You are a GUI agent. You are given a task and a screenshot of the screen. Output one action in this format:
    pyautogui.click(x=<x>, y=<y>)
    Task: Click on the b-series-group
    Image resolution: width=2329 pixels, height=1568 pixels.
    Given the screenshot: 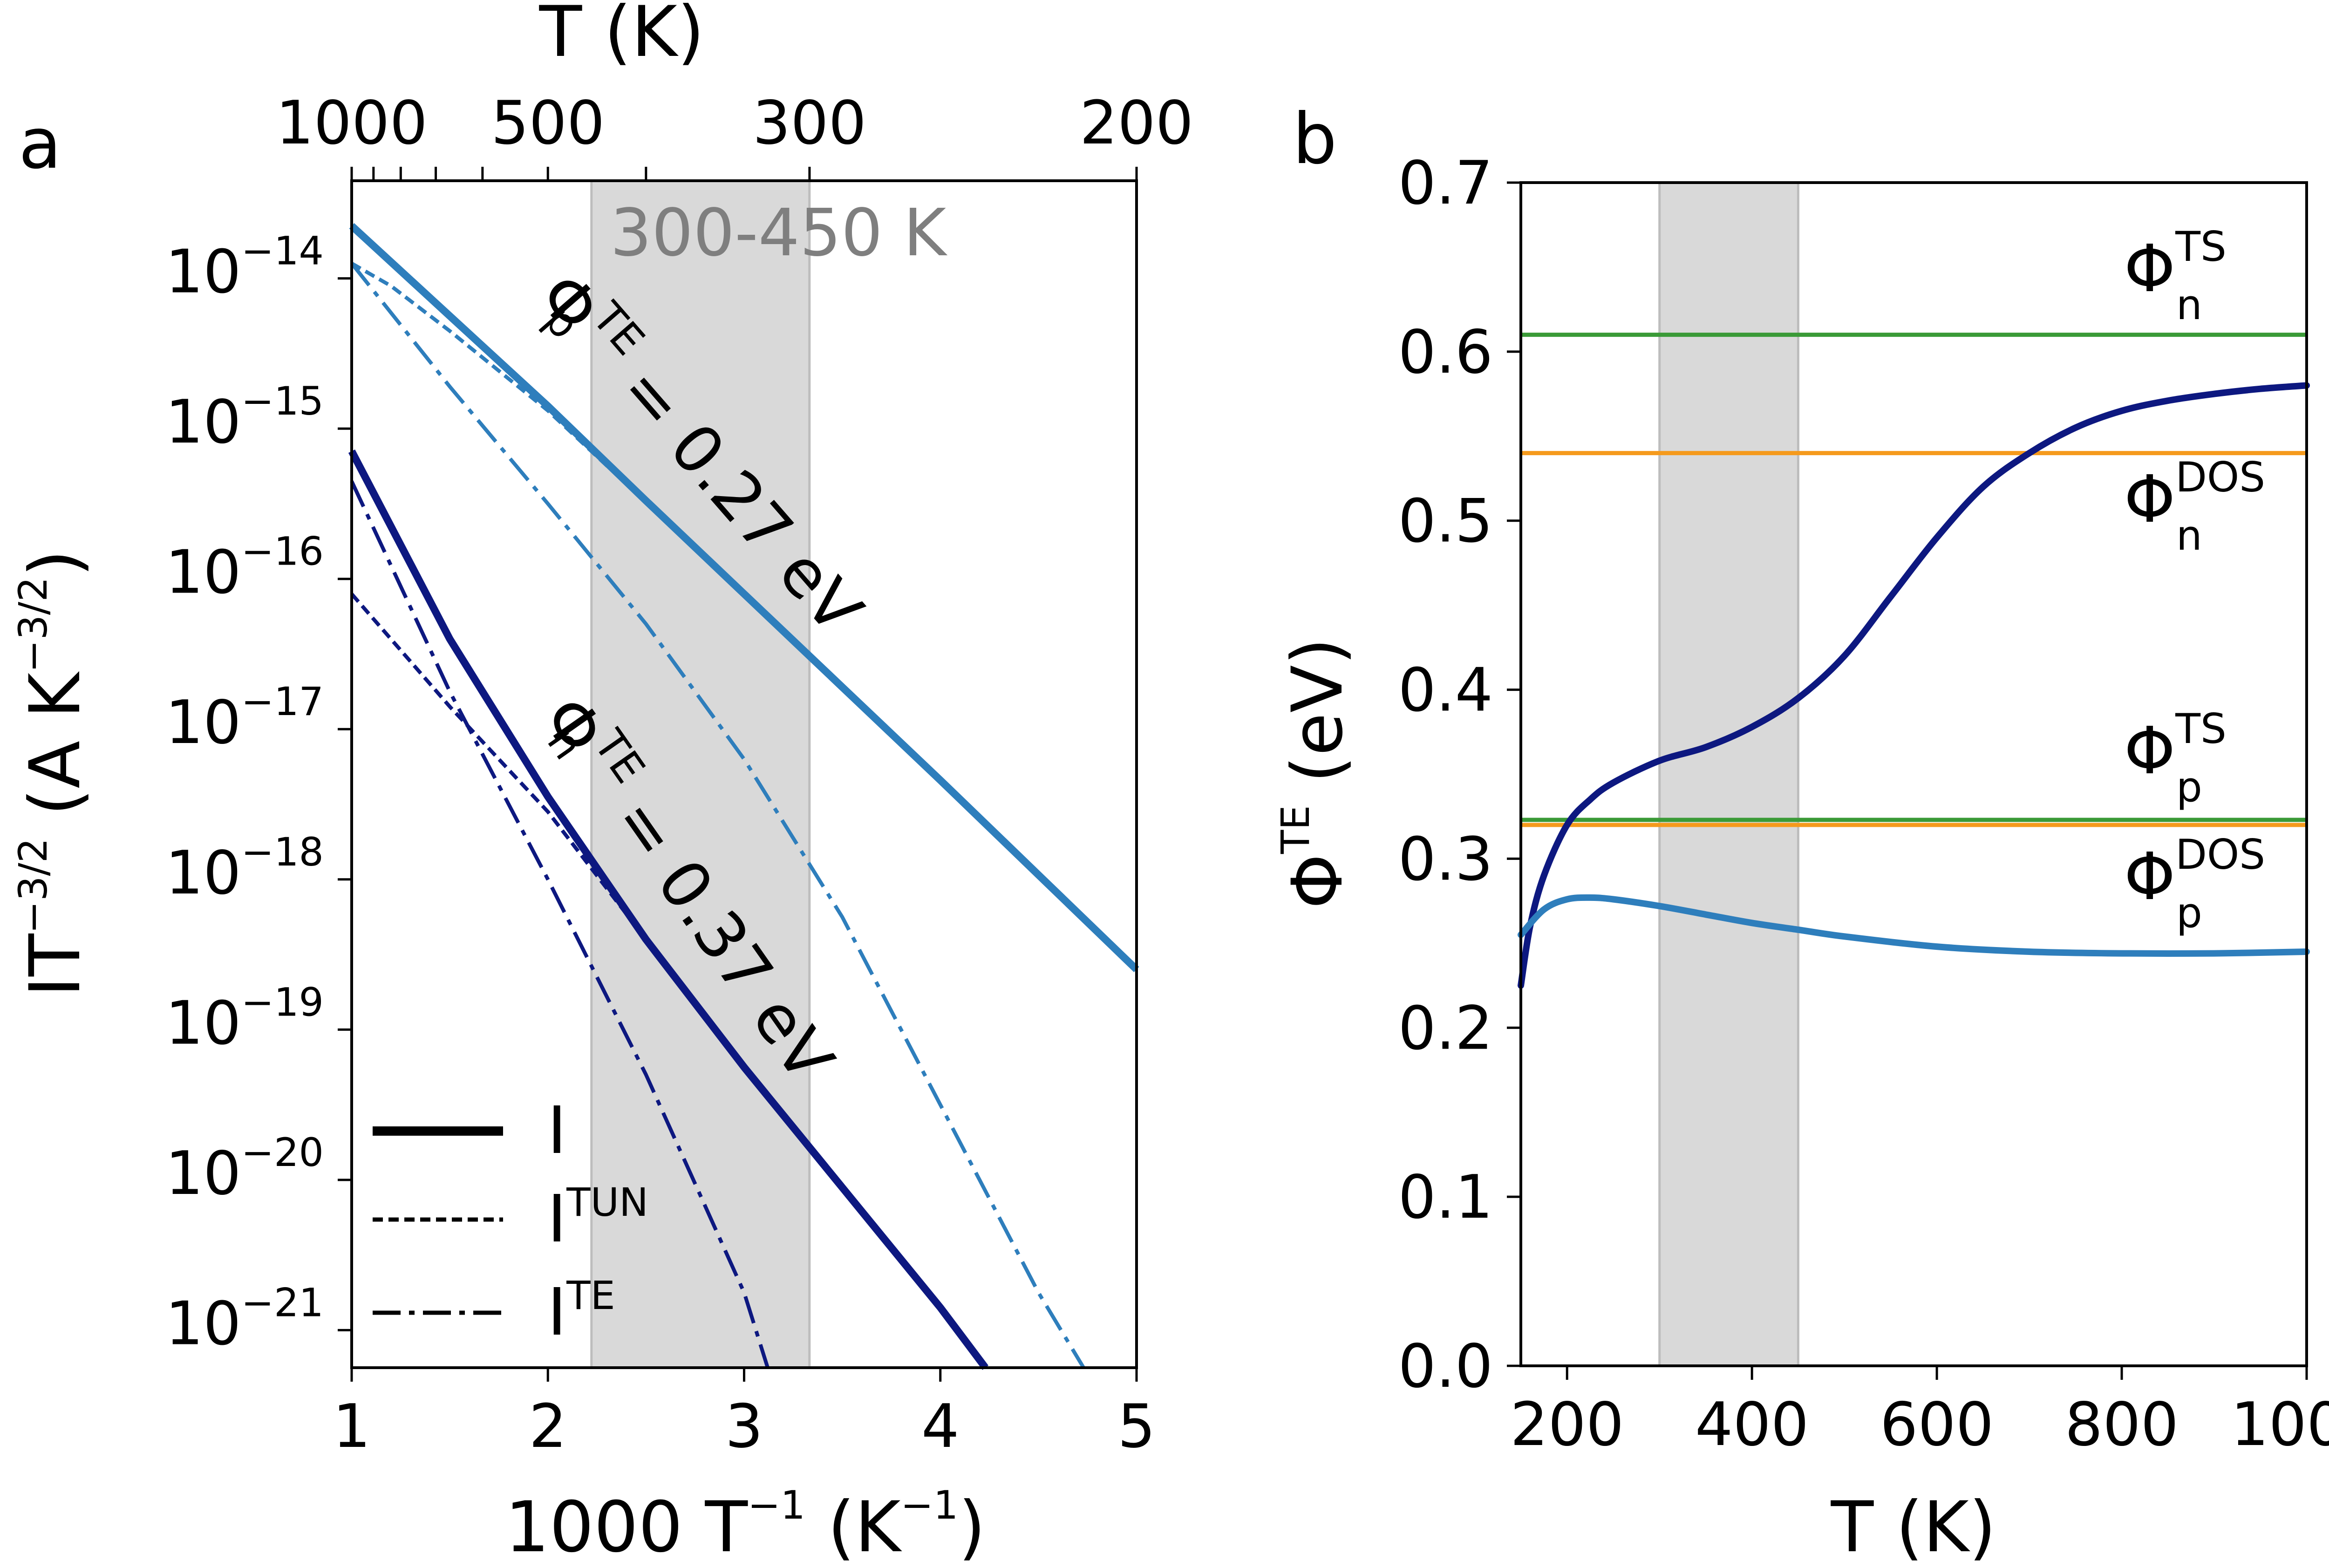 What is the action you would take?
    pyautogui.click(x=1914, y=661)
    